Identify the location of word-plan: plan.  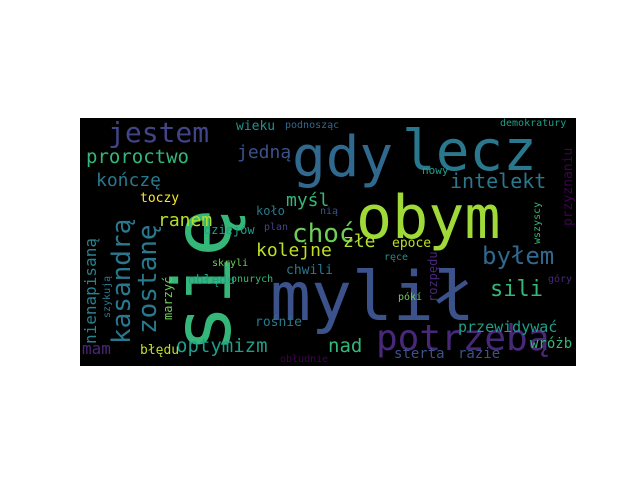
(276, 227).